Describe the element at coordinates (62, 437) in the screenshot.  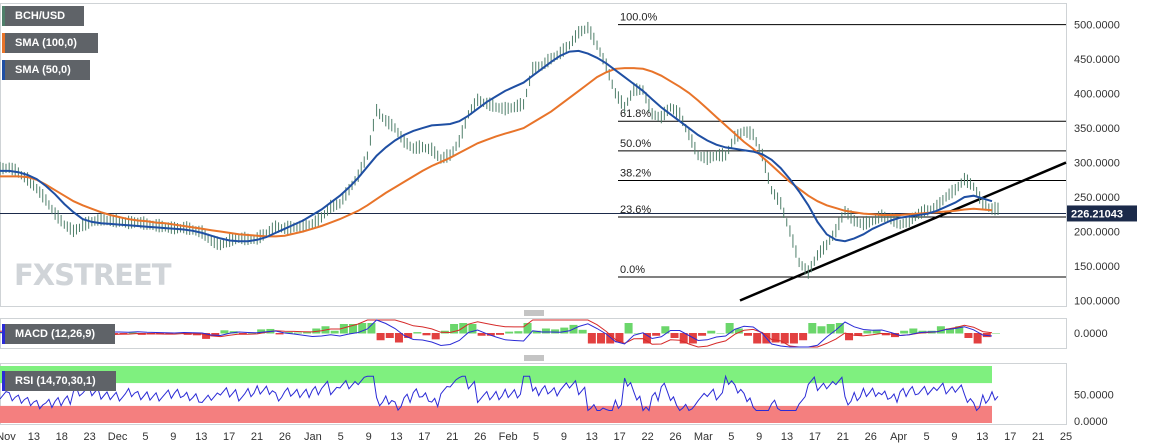
I see `x-axis-tick-label: 18` at that location.